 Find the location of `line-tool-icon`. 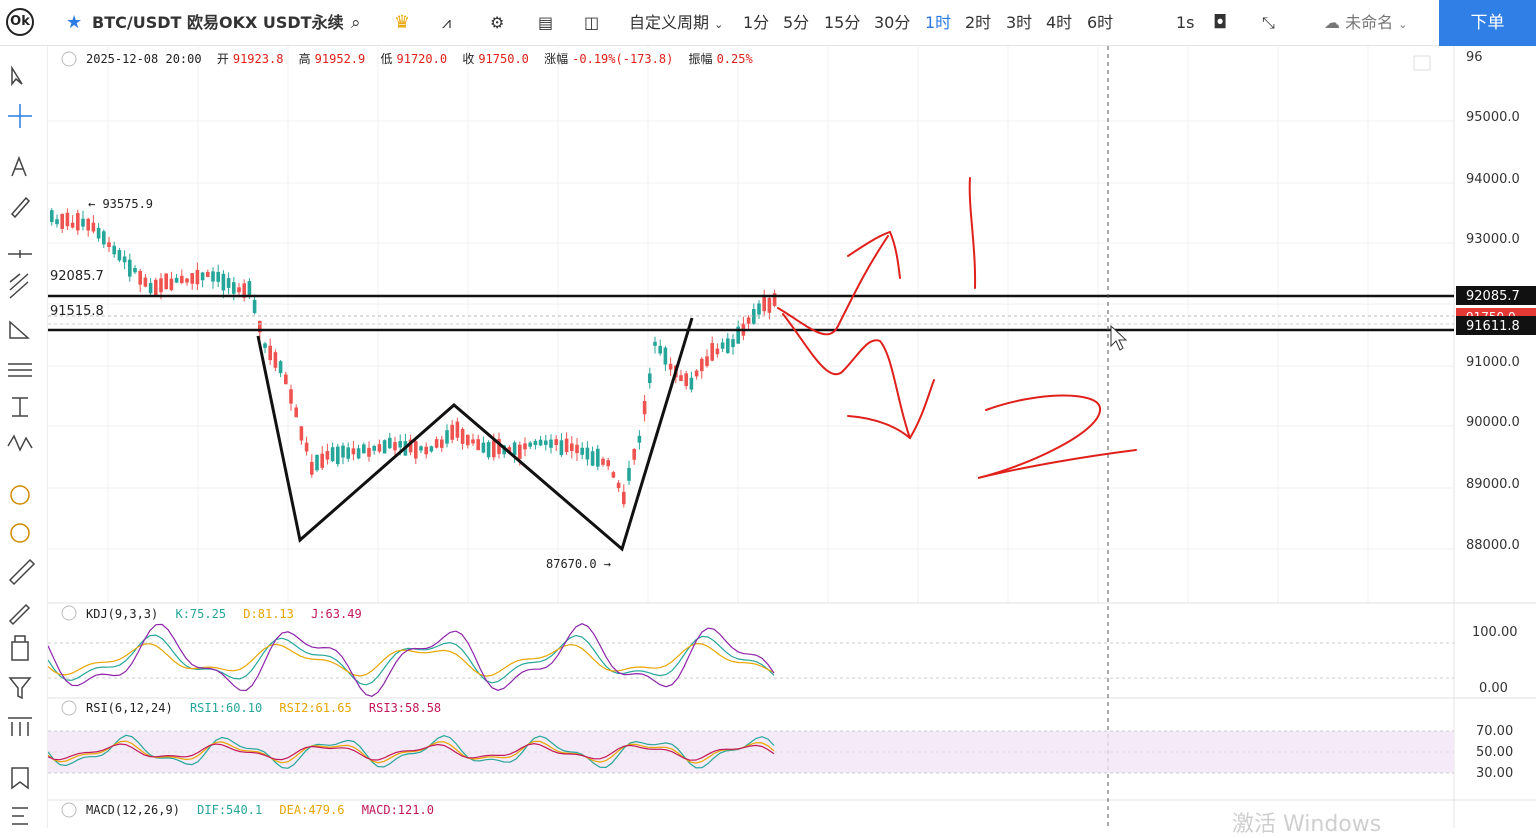

line-tool-icon is located at coordinates (20, 254).